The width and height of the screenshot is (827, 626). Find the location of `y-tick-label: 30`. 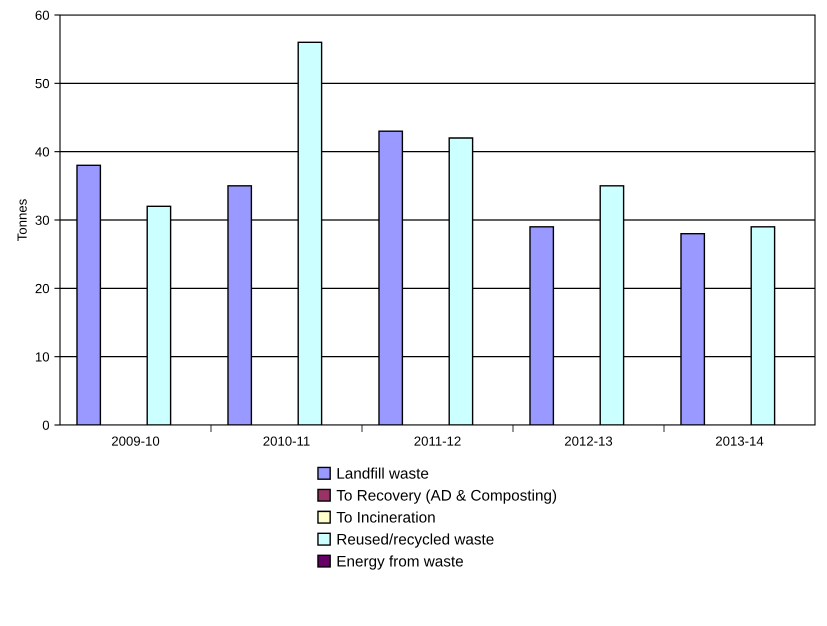

y-tick-label: 30 is located at coordinates (42, 220).